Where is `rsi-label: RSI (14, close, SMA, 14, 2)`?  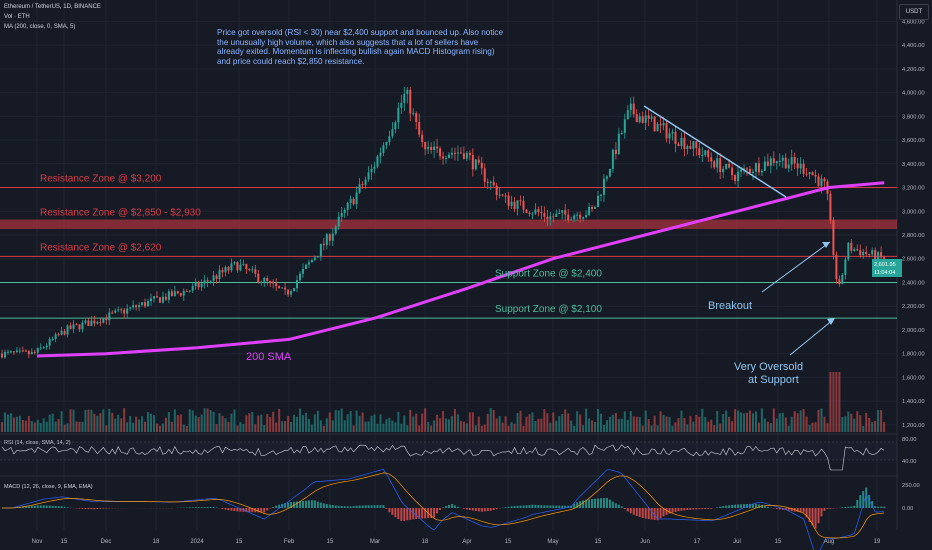
rsi-label: RSI (14, close, SMA, 14, 2) is located at coordinates (37, 443).